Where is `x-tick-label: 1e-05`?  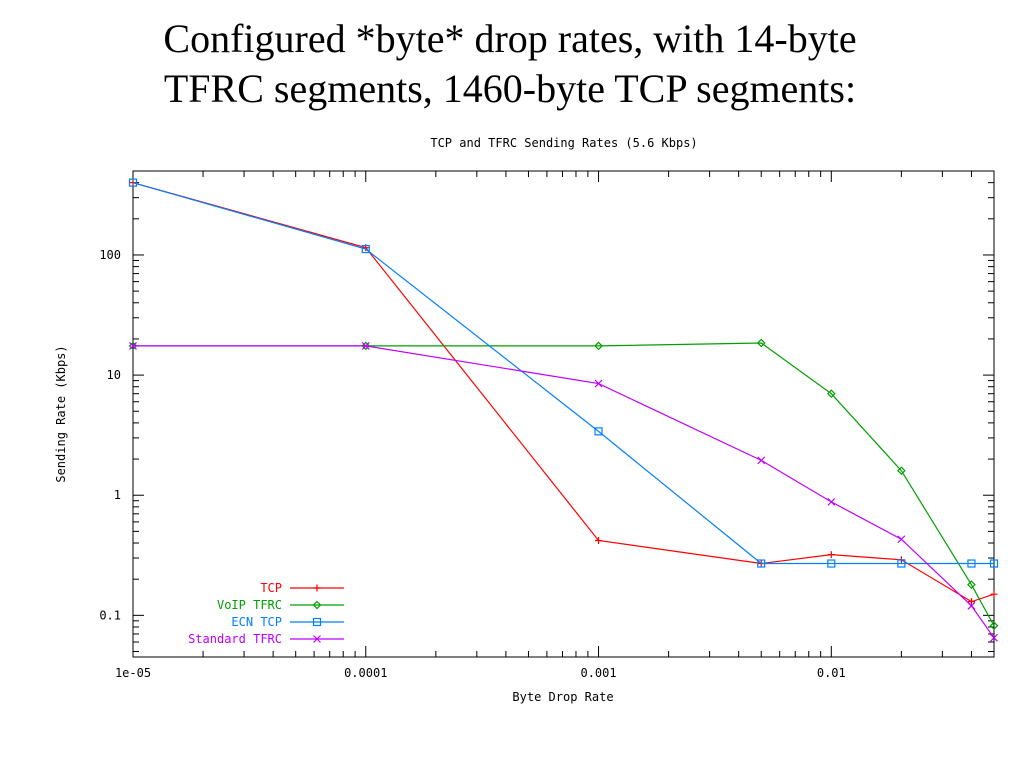 x-tick-label: 1e-05 is located at coordinates (133, 673).